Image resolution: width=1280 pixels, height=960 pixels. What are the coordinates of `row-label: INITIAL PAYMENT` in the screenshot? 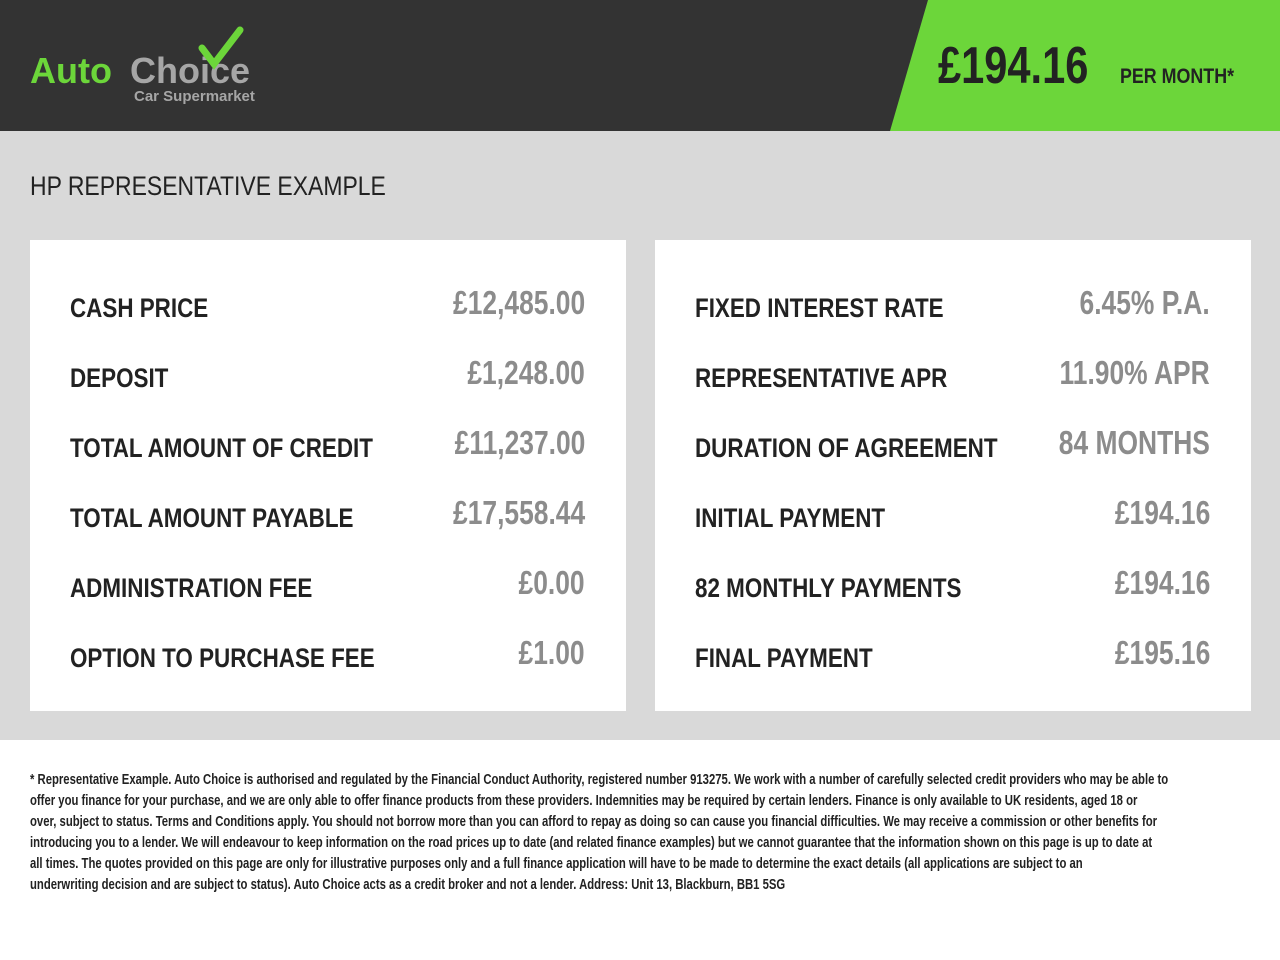 It's located at (790, 518).